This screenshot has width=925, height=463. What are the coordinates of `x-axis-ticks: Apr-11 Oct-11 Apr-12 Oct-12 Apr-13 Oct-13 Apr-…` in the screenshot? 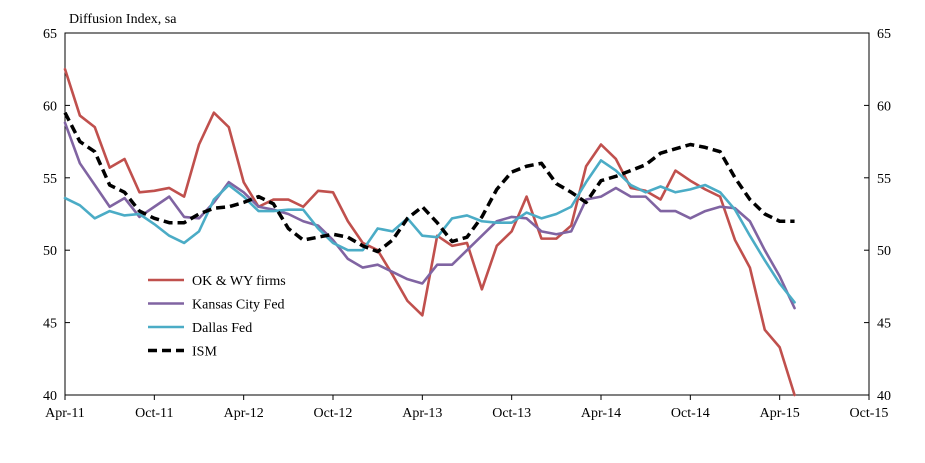 It's located at (466, 408).